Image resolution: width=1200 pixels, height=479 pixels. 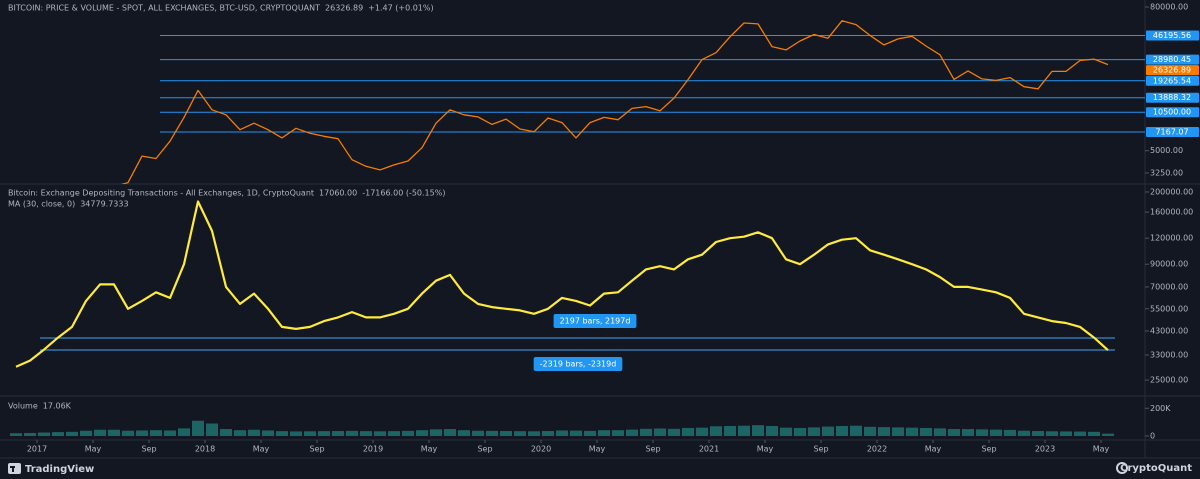 I want to click on series-last-value: 34779.7333, so click(x=104, y=204).